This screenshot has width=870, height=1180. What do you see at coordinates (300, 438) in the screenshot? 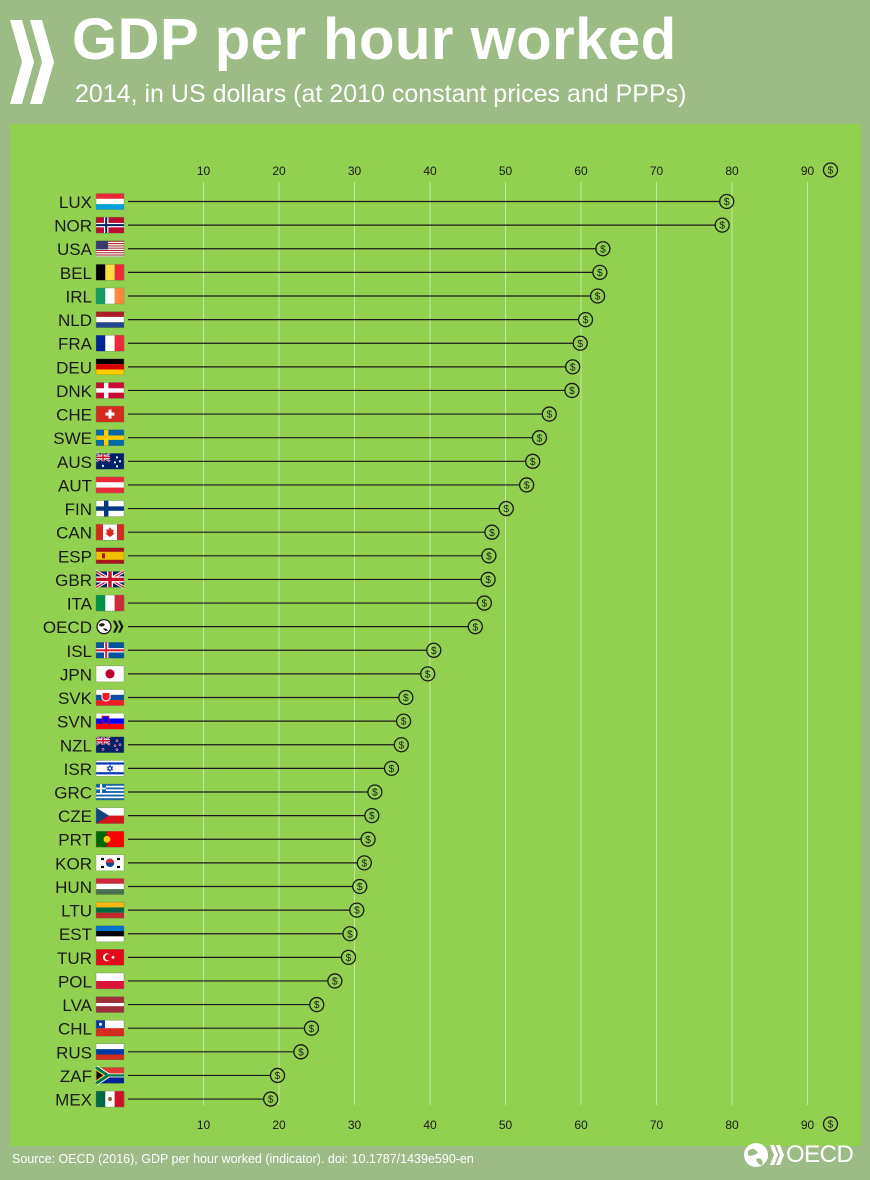
I see `row-swe: SWE $` at bounding box center [300, 438].